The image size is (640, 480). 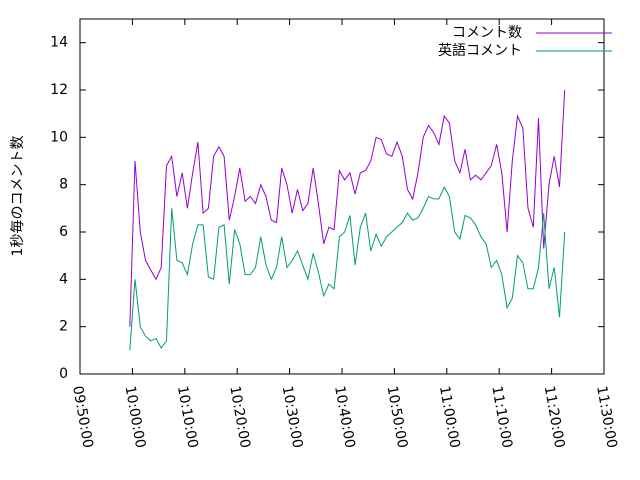 I want to click on x-tick-label: 10:10:00, so click(x=187, y=417).